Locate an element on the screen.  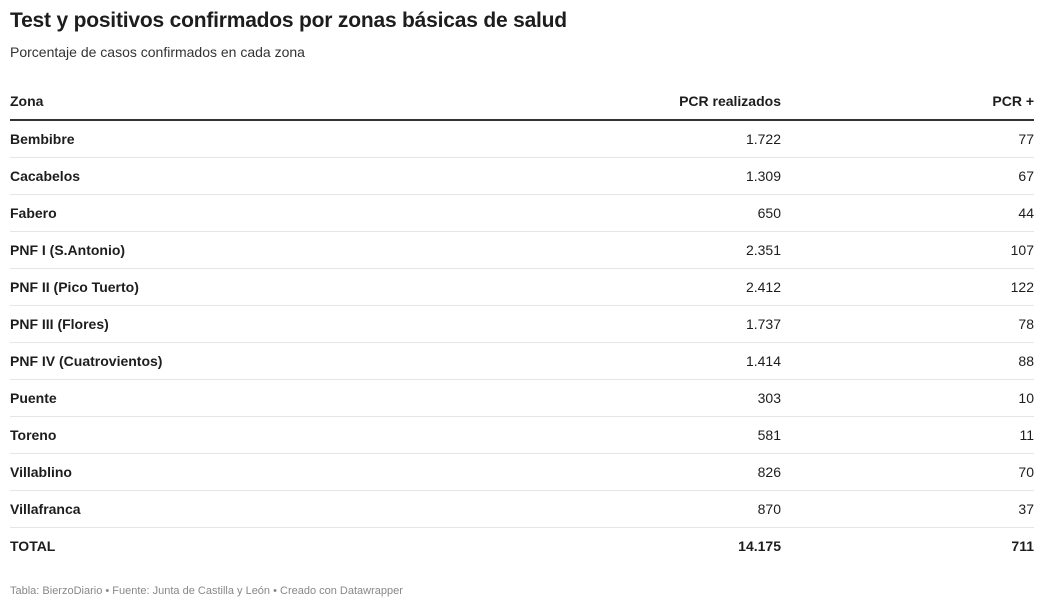
cell-zona: PNF IV (Cuatrovientos) is located at coordinates (290, 361).